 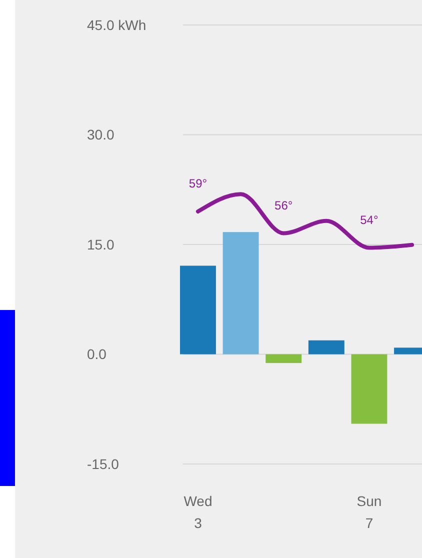 I want to click on data-label: 59°, so click(x=198, y=183).